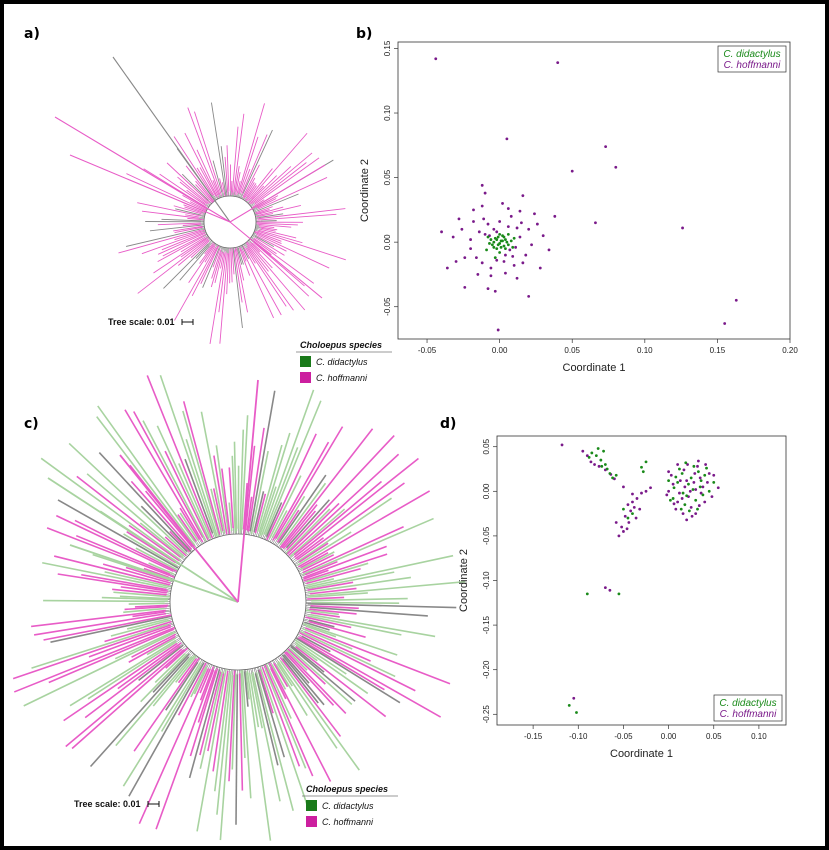 The height and width of the screenshot is (850, 829). Describe the element at coordinates (365, 190) in the screenshot. I see `y-axis-label: Coordinate 2` at that location.